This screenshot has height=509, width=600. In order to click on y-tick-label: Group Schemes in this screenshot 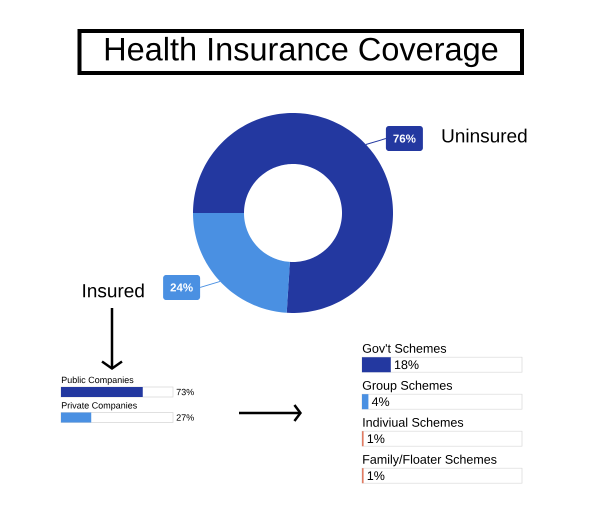, I will do `click(407, 386)`.